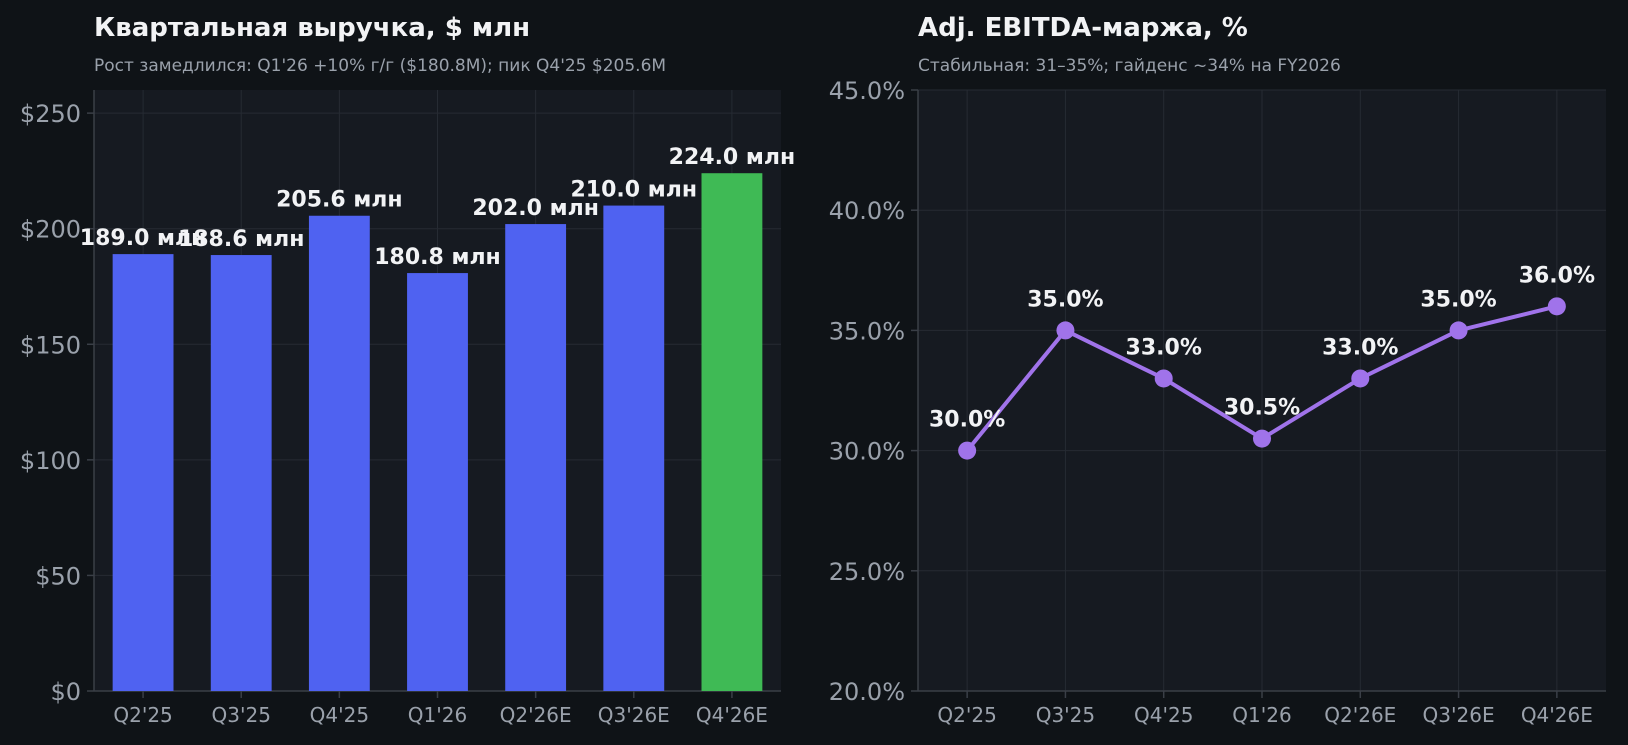  What do you see at coordinates (867, 572) in the screenshot?
I see `margin-ytick-label: 25.0%` at bounding box center [867, 572].